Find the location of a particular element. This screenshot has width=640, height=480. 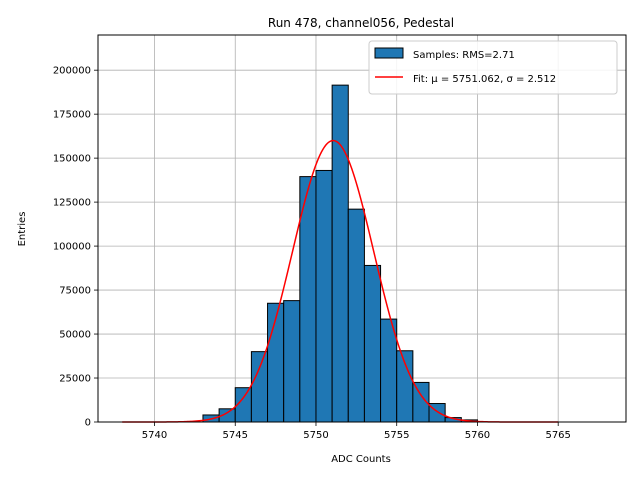

legend-fit-label: Fit: μ = 5751.062, σ = 2.512 is located at coordinates (484, 79).